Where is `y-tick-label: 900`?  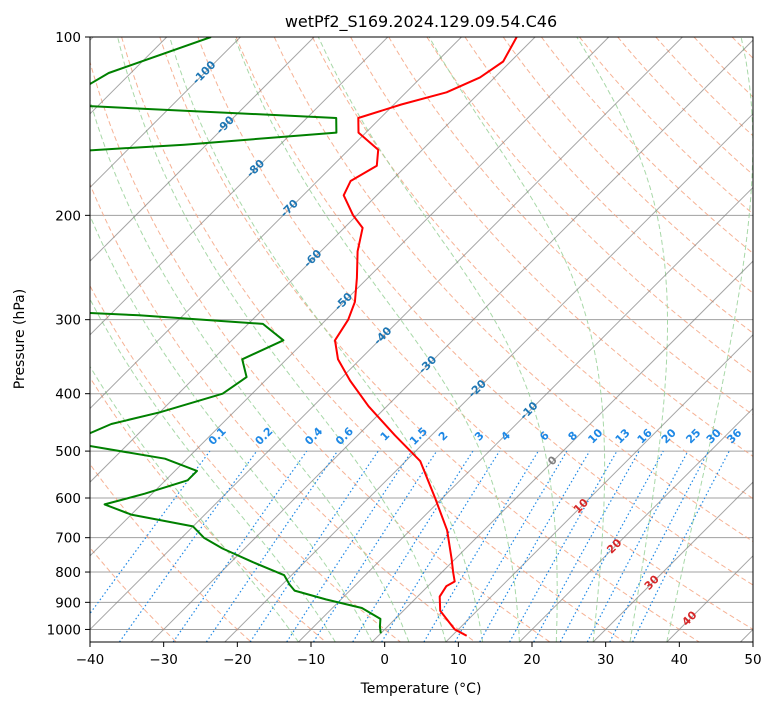
y-tick-label: 900 is located at coordinates (68, 603).